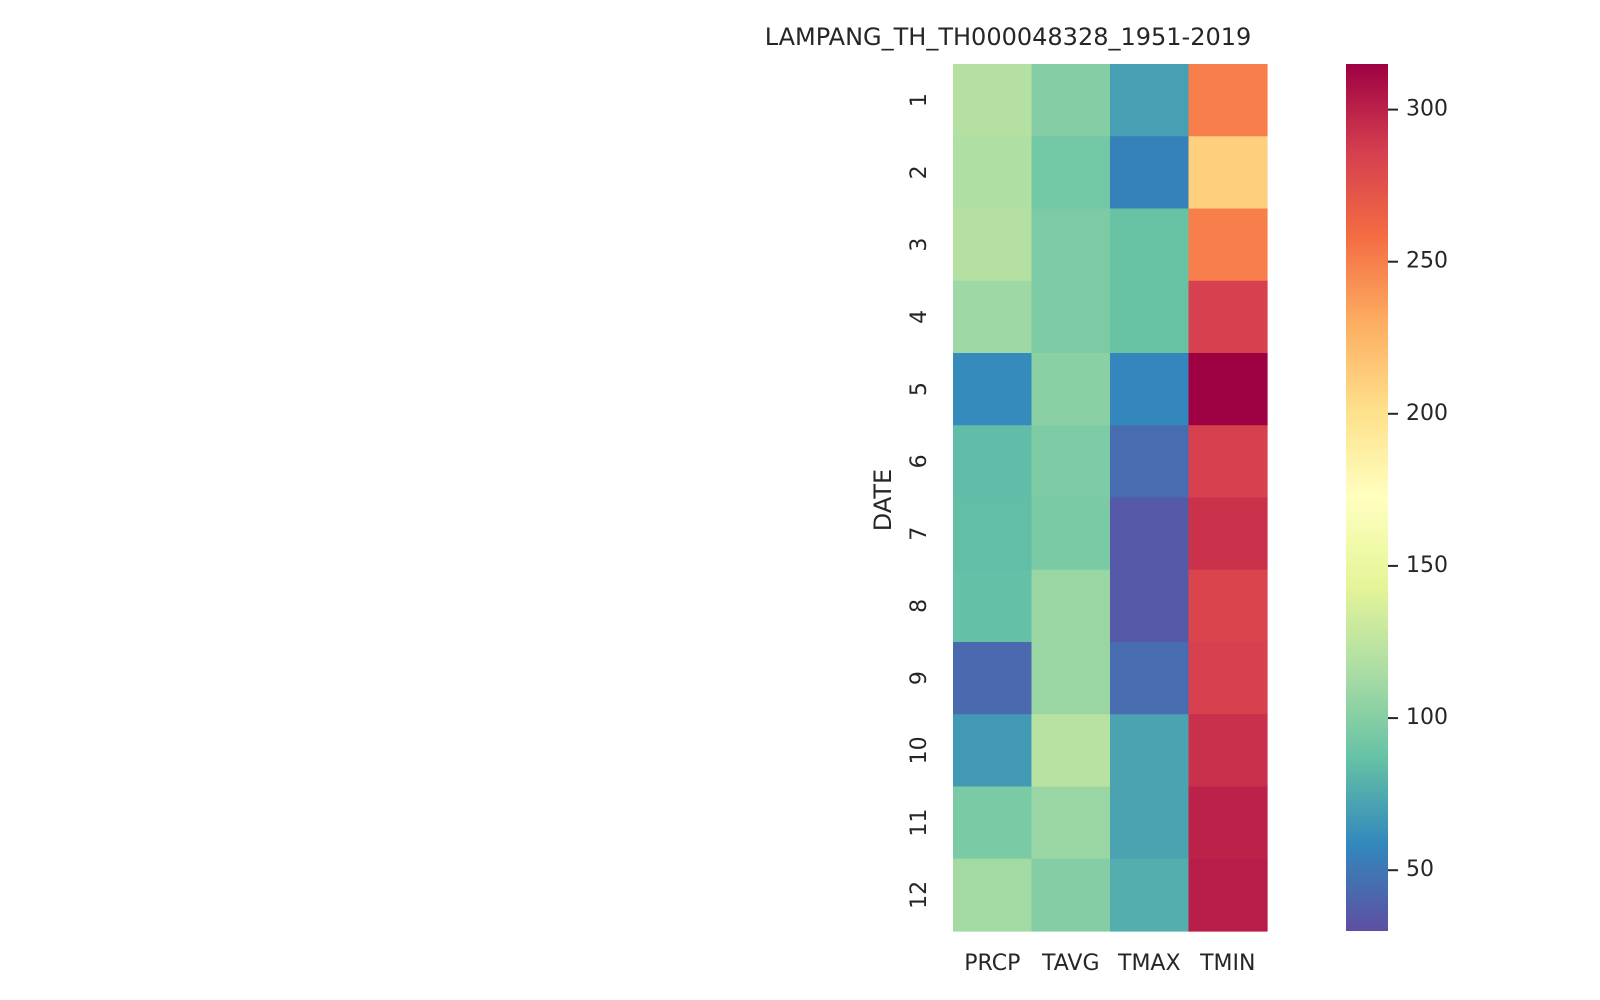 The height and width of the screenshot is (1000, 1600). I want to click on colorbar-tick-label: 300, so click(1427, 109).